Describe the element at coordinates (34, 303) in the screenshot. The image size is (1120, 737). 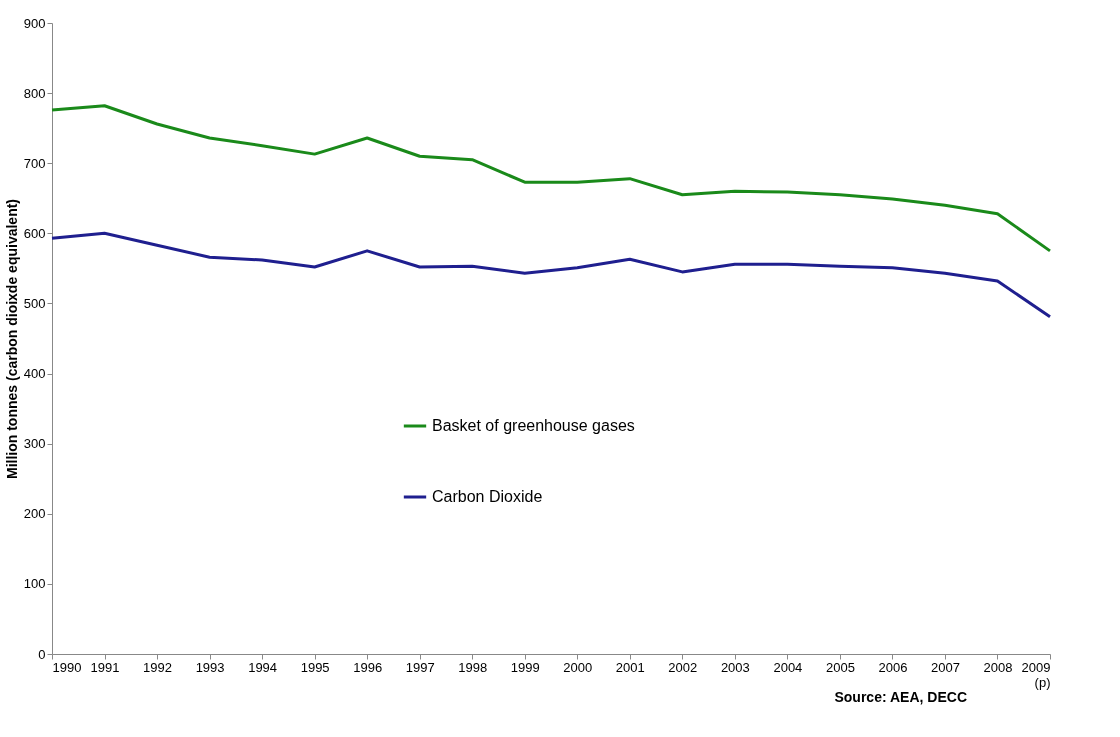
I see `y-tick-label: 500` at that location.